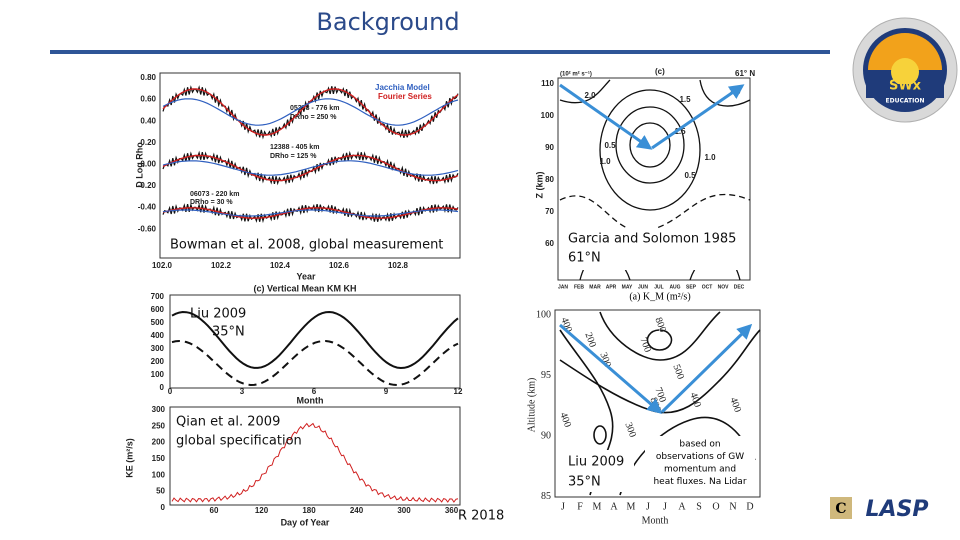 This screenshot has width=960, height=540. Describe the element at coordinates (148, 77) in the screenshot. I see `y-tick-label: 0.80` at that location.